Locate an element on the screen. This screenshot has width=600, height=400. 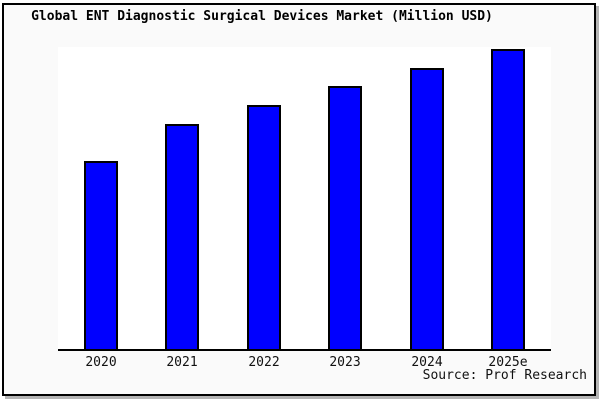
x-tick-2022: 2022 is located at coordinates (264, 362).